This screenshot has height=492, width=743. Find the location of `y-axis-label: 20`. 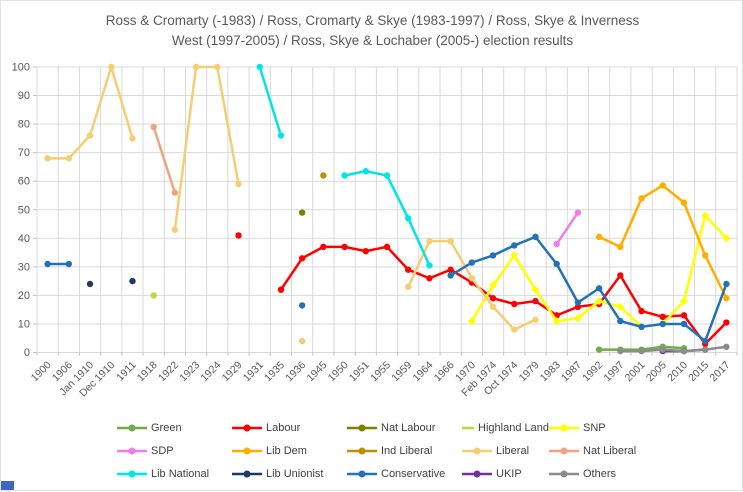

y-axis-label: 20 is located at coordinates (24, 296).